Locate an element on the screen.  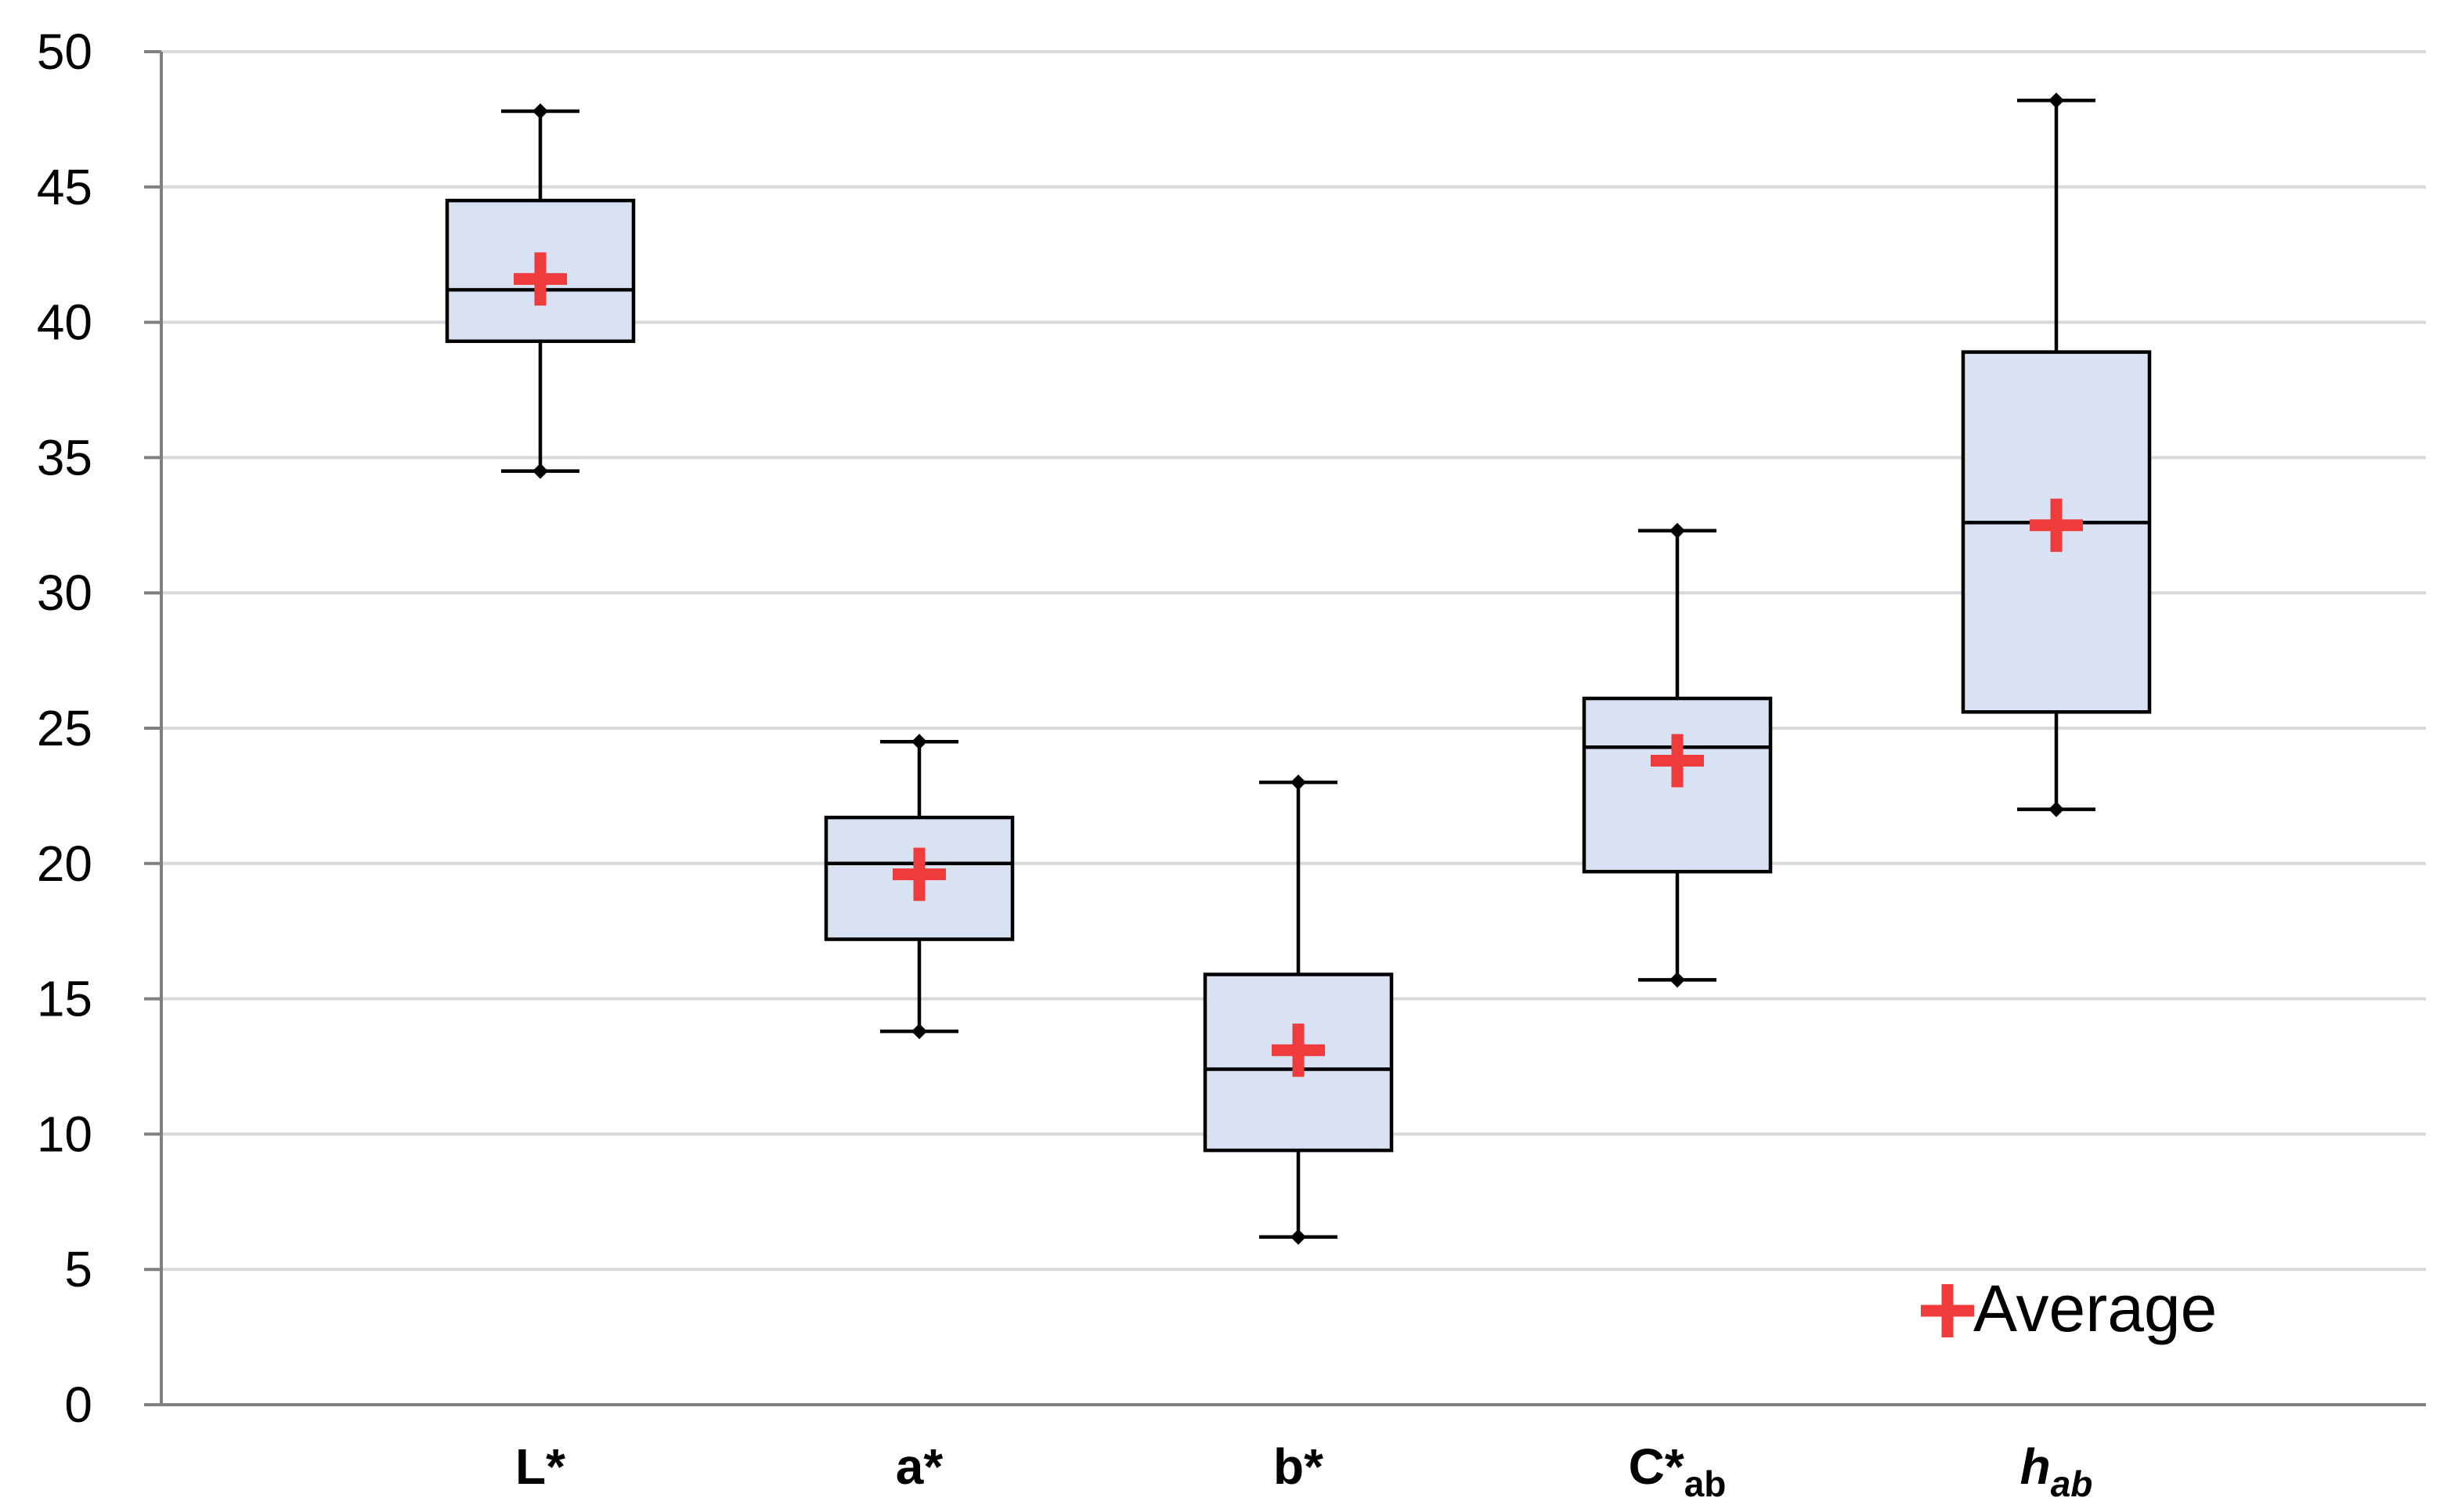
x-label-5: hab is located at coordinates (2056, 1471).